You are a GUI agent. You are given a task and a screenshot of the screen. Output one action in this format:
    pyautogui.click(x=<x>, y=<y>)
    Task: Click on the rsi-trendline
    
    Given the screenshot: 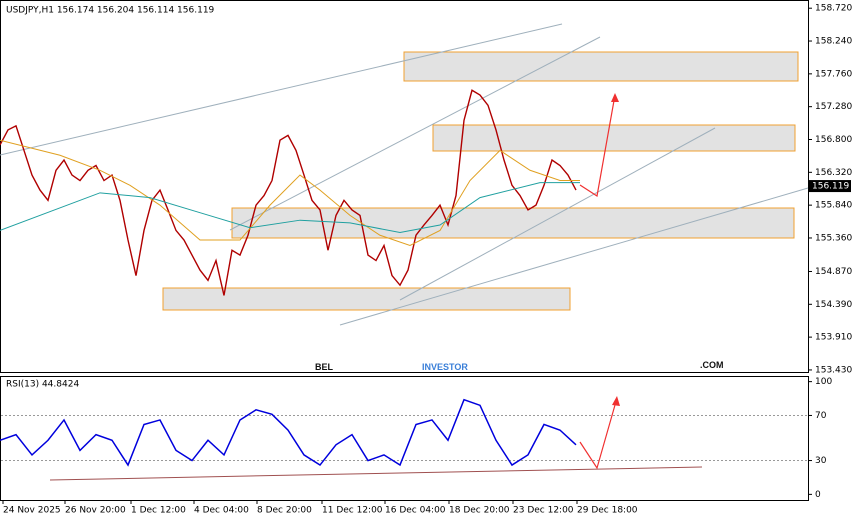 What is the action you would take?
    pyautogui.click(x=376, y=473)
    